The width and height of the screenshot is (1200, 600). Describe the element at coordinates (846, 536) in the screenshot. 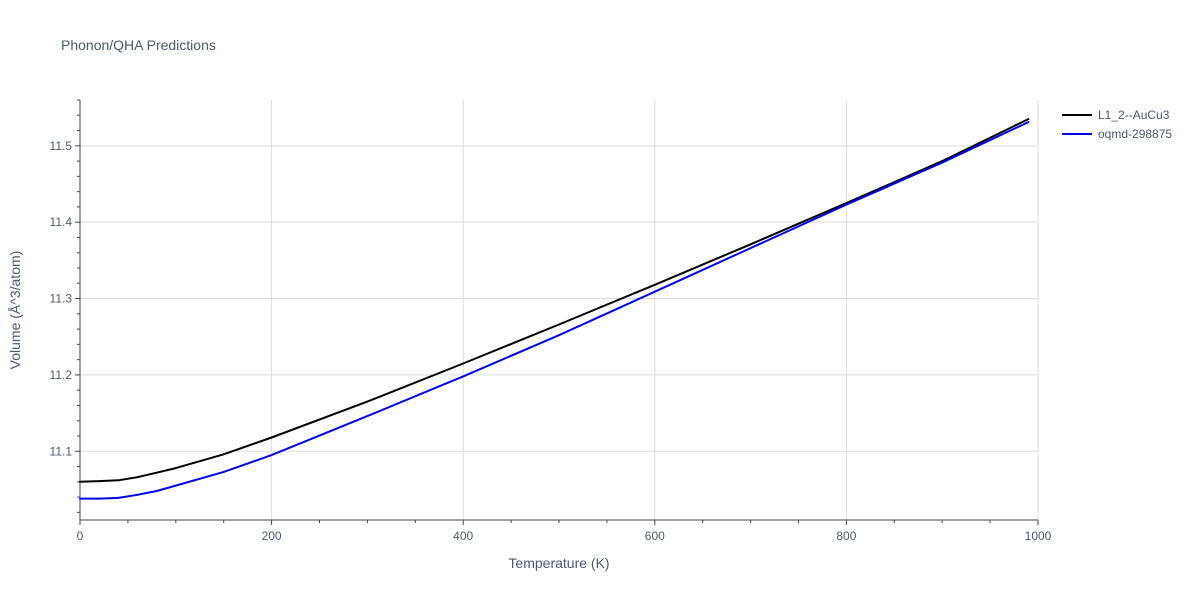

I see `x-tick-label: 800` at that location.